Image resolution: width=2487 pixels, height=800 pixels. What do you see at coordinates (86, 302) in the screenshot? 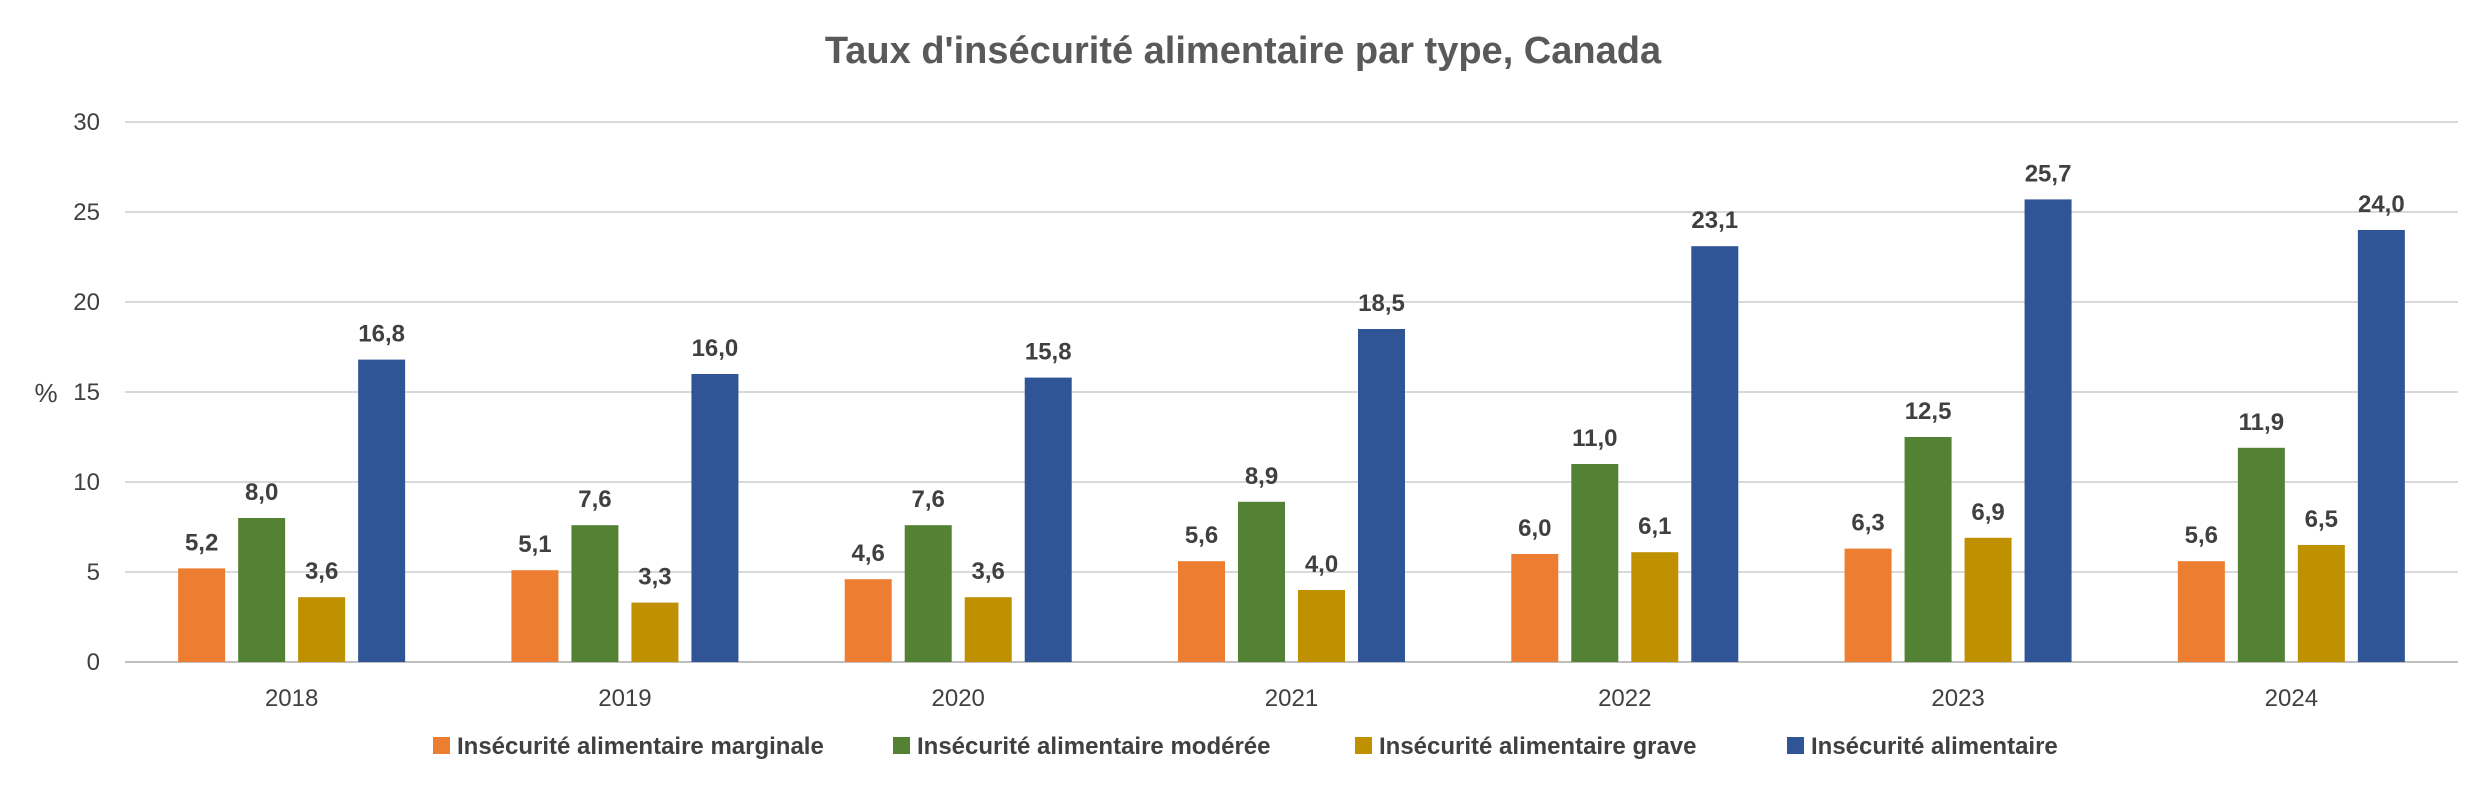
I see `y-tick-label: 20` at bounding box center [86, 302].